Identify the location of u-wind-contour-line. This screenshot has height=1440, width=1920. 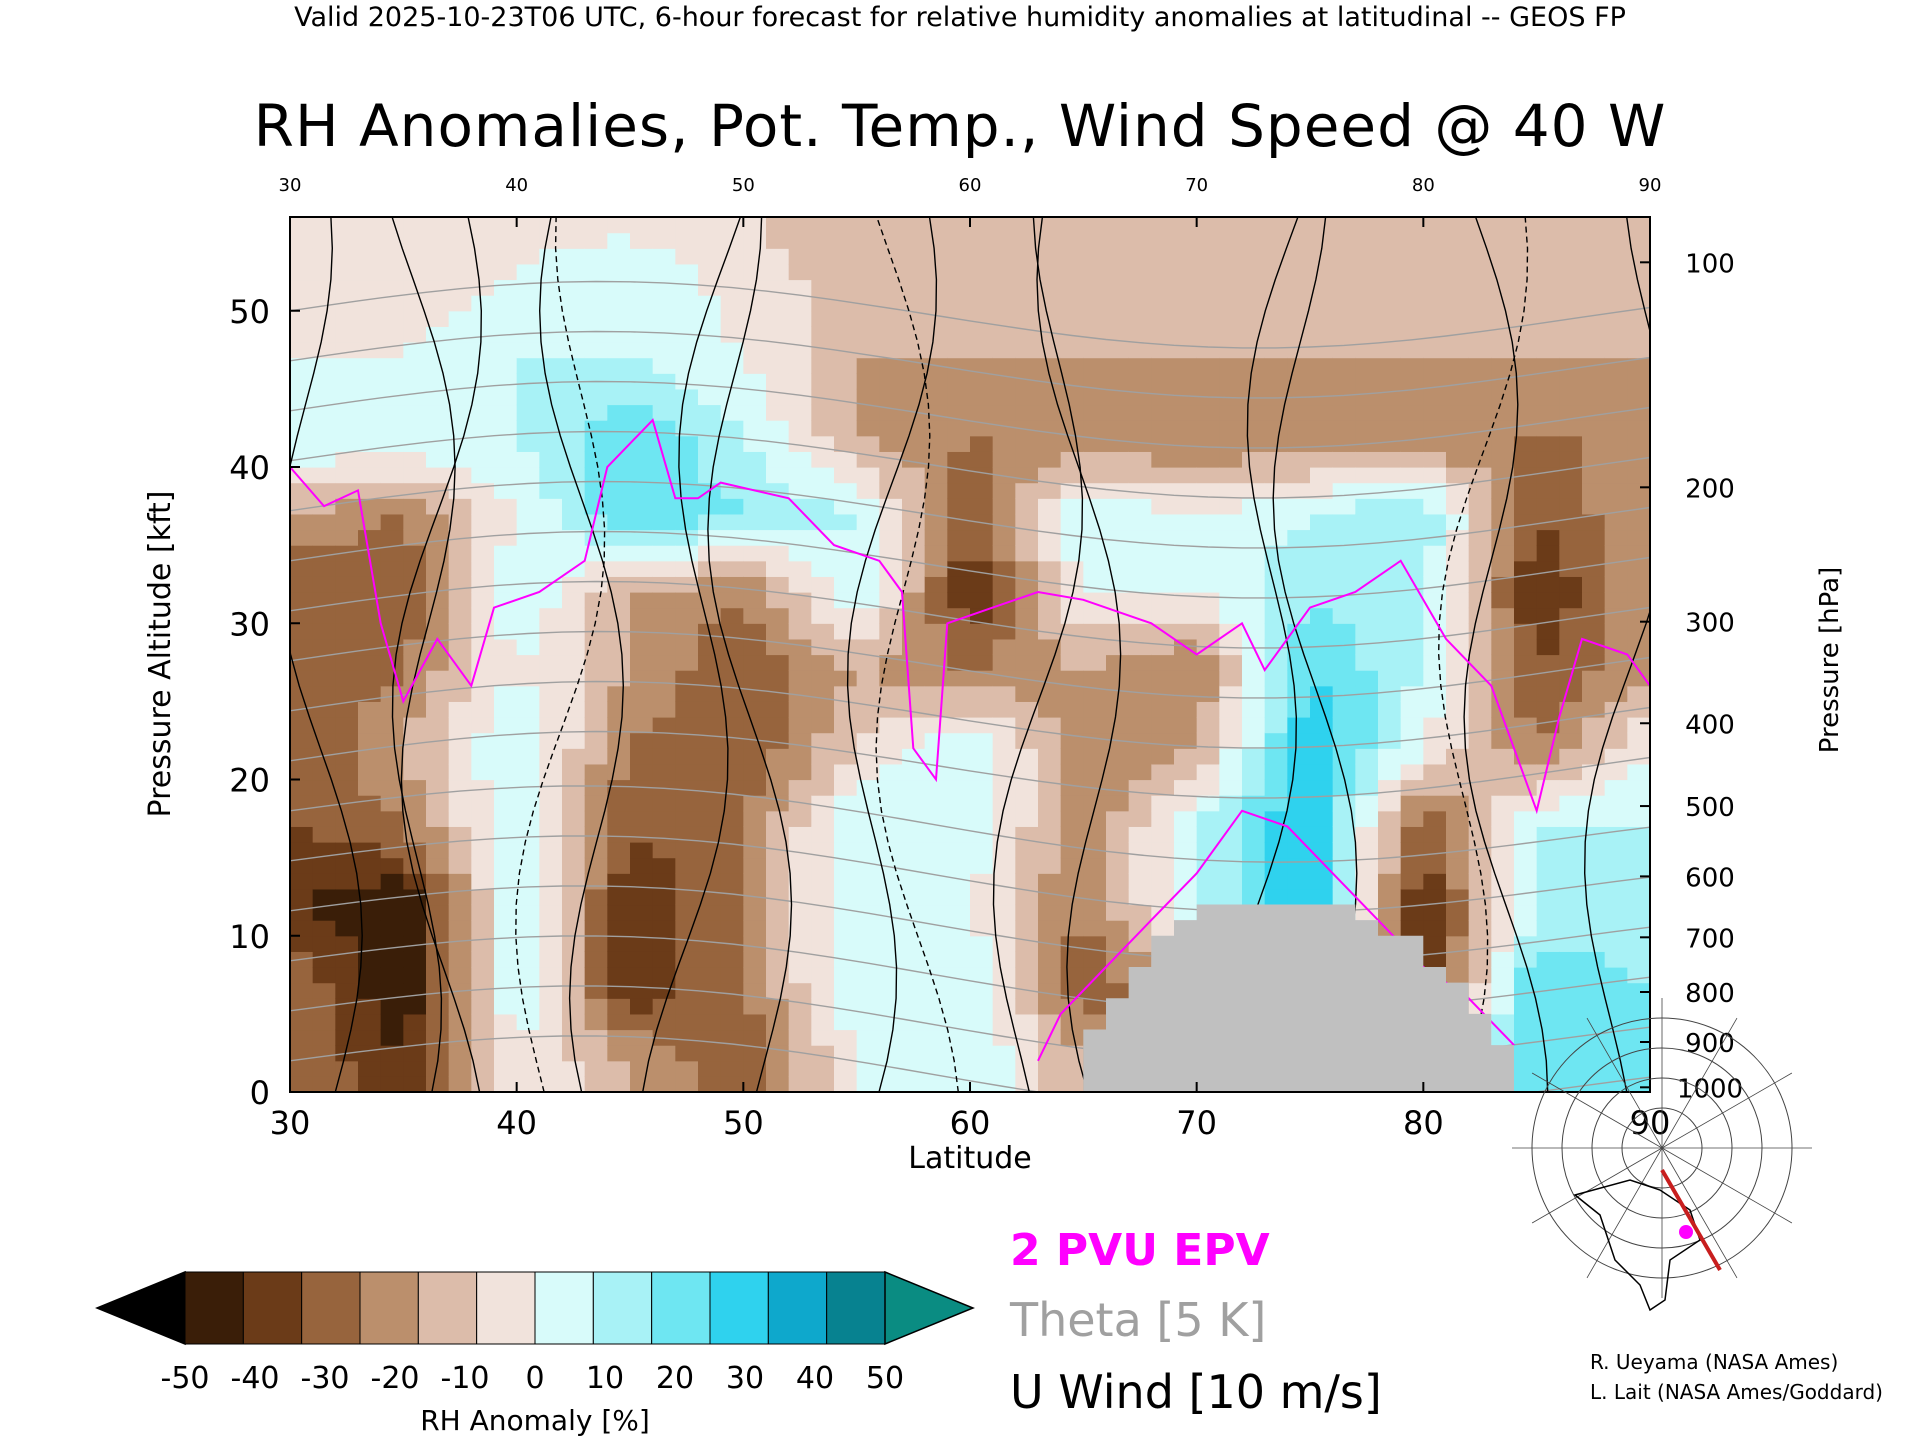
(581, 654).